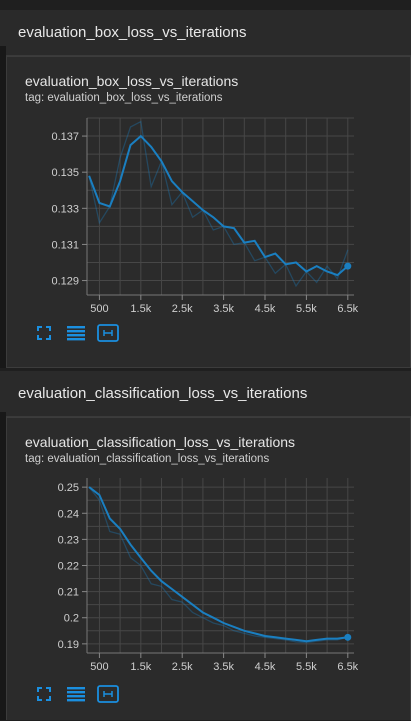  Describe the element at coordinates (68, 567) in the screenshot. I see `y-tick-label: 0.22` at that location.